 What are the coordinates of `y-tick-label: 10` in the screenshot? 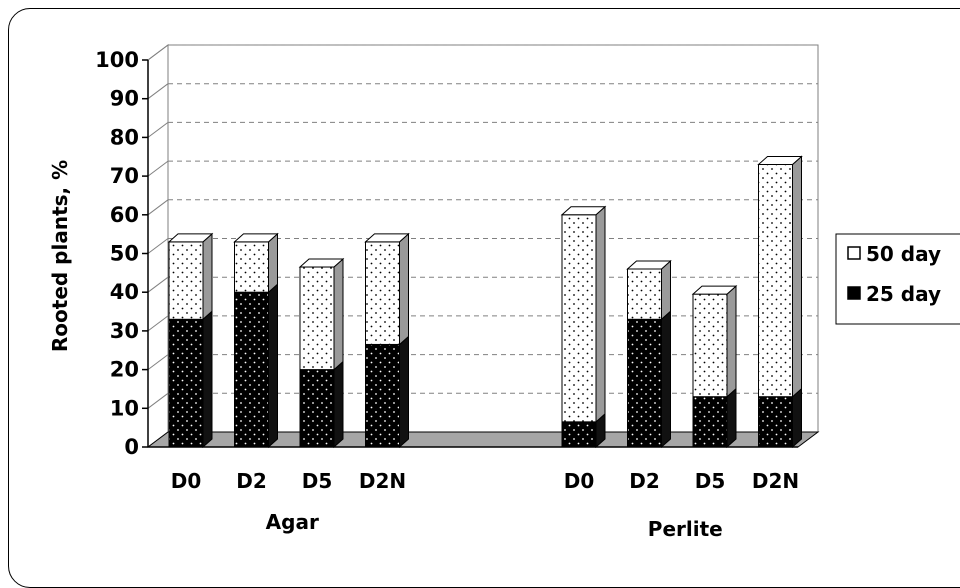 It's located at (124, 408).